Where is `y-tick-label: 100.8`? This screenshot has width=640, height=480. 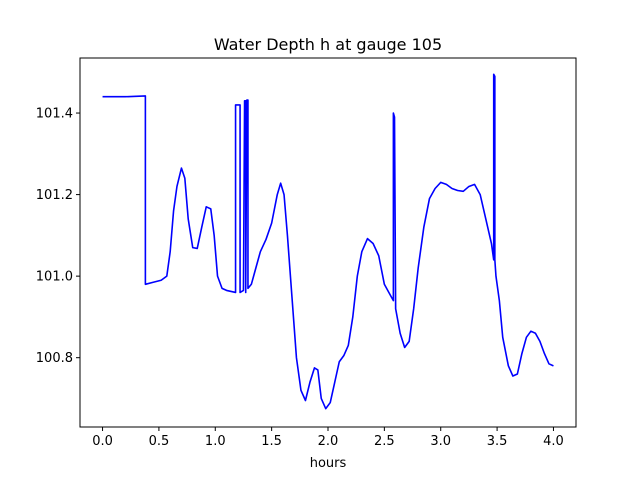
y-tick-label: 100.8 is located at coordinates (54, 358).